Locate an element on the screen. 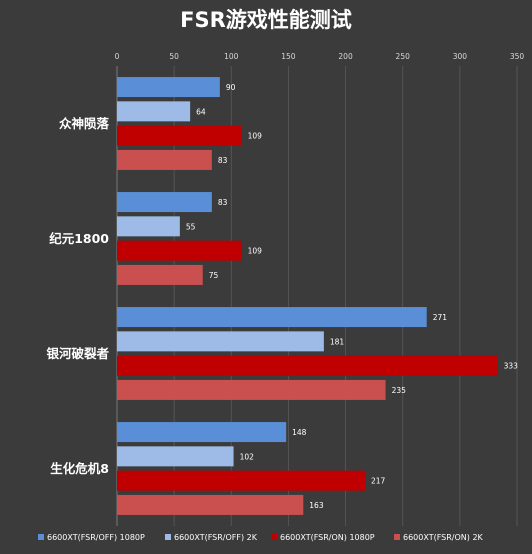 Image resolution: width=532 pixels, height=554 pixels. data-label: 55 is located at coordinates (191, 226).